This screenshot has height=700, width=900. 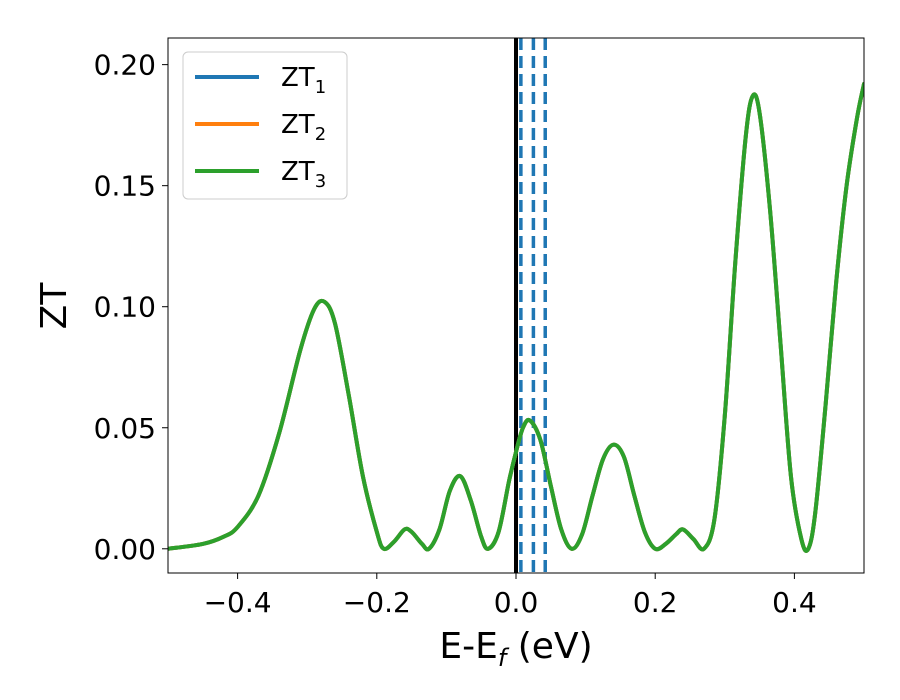 I want to click on x-axis-title-main: E-E, so click(x=468, y=646).